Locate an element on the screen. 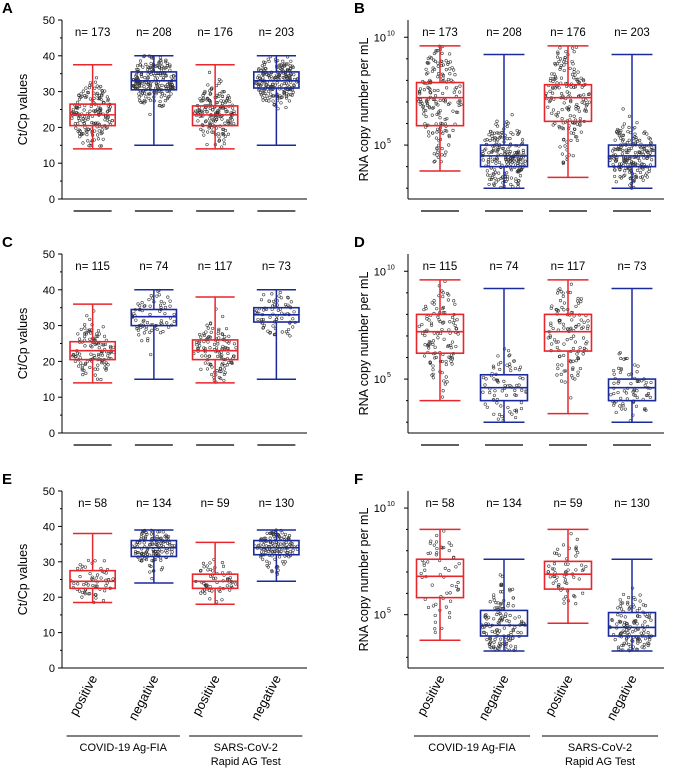 Image resolution: width=677 pixels, height=772 pixels. box-2: n= 74 is located at coordinates (154, 321).